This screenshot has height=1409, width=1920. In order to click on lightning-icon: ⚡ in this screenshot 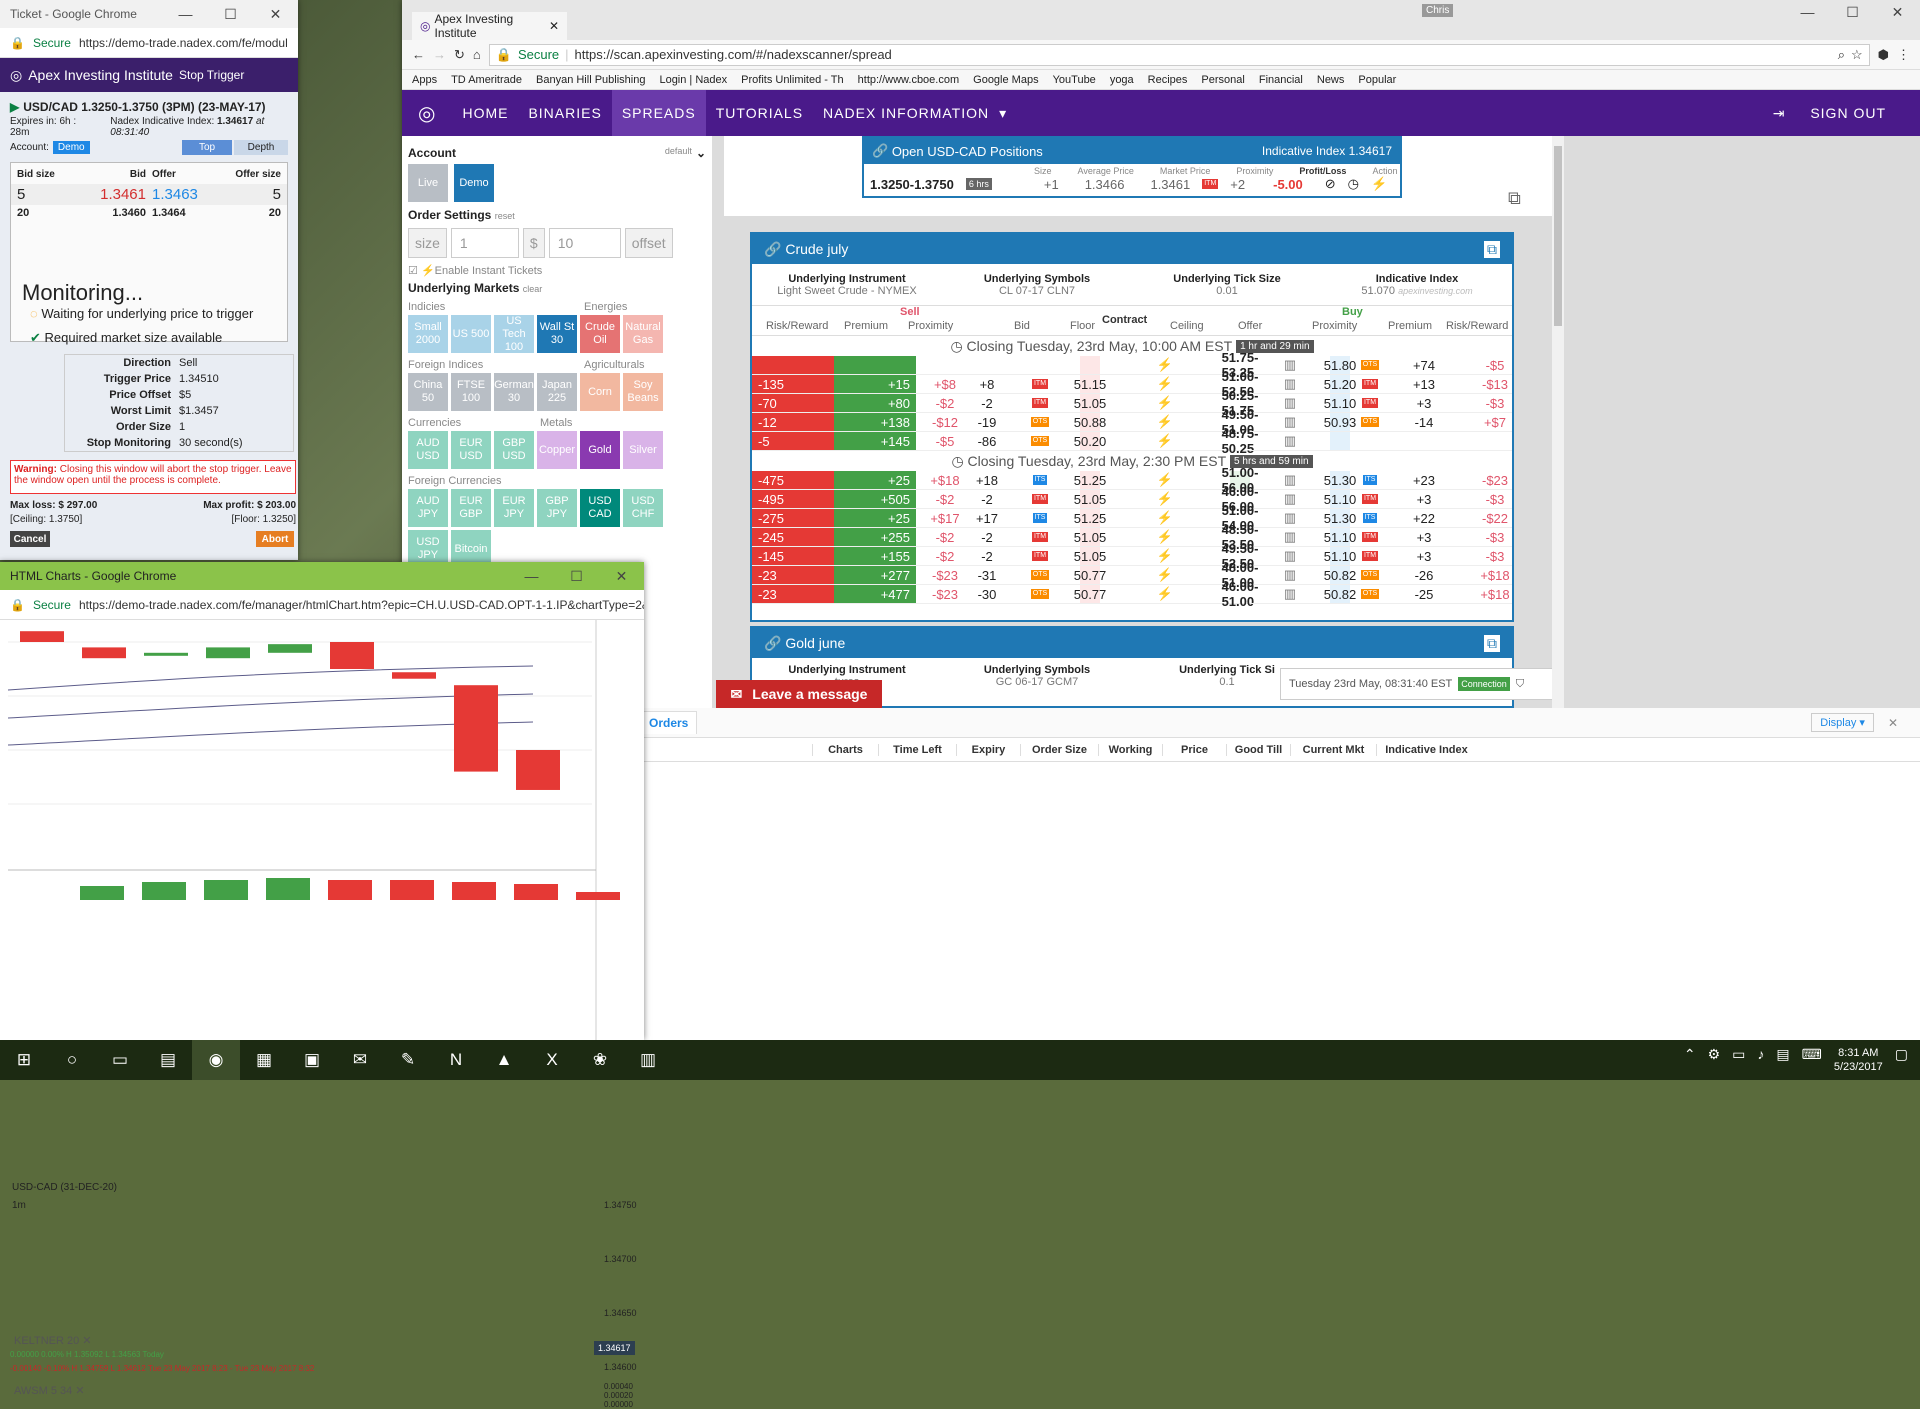, I will do `click(1379, 183)`.